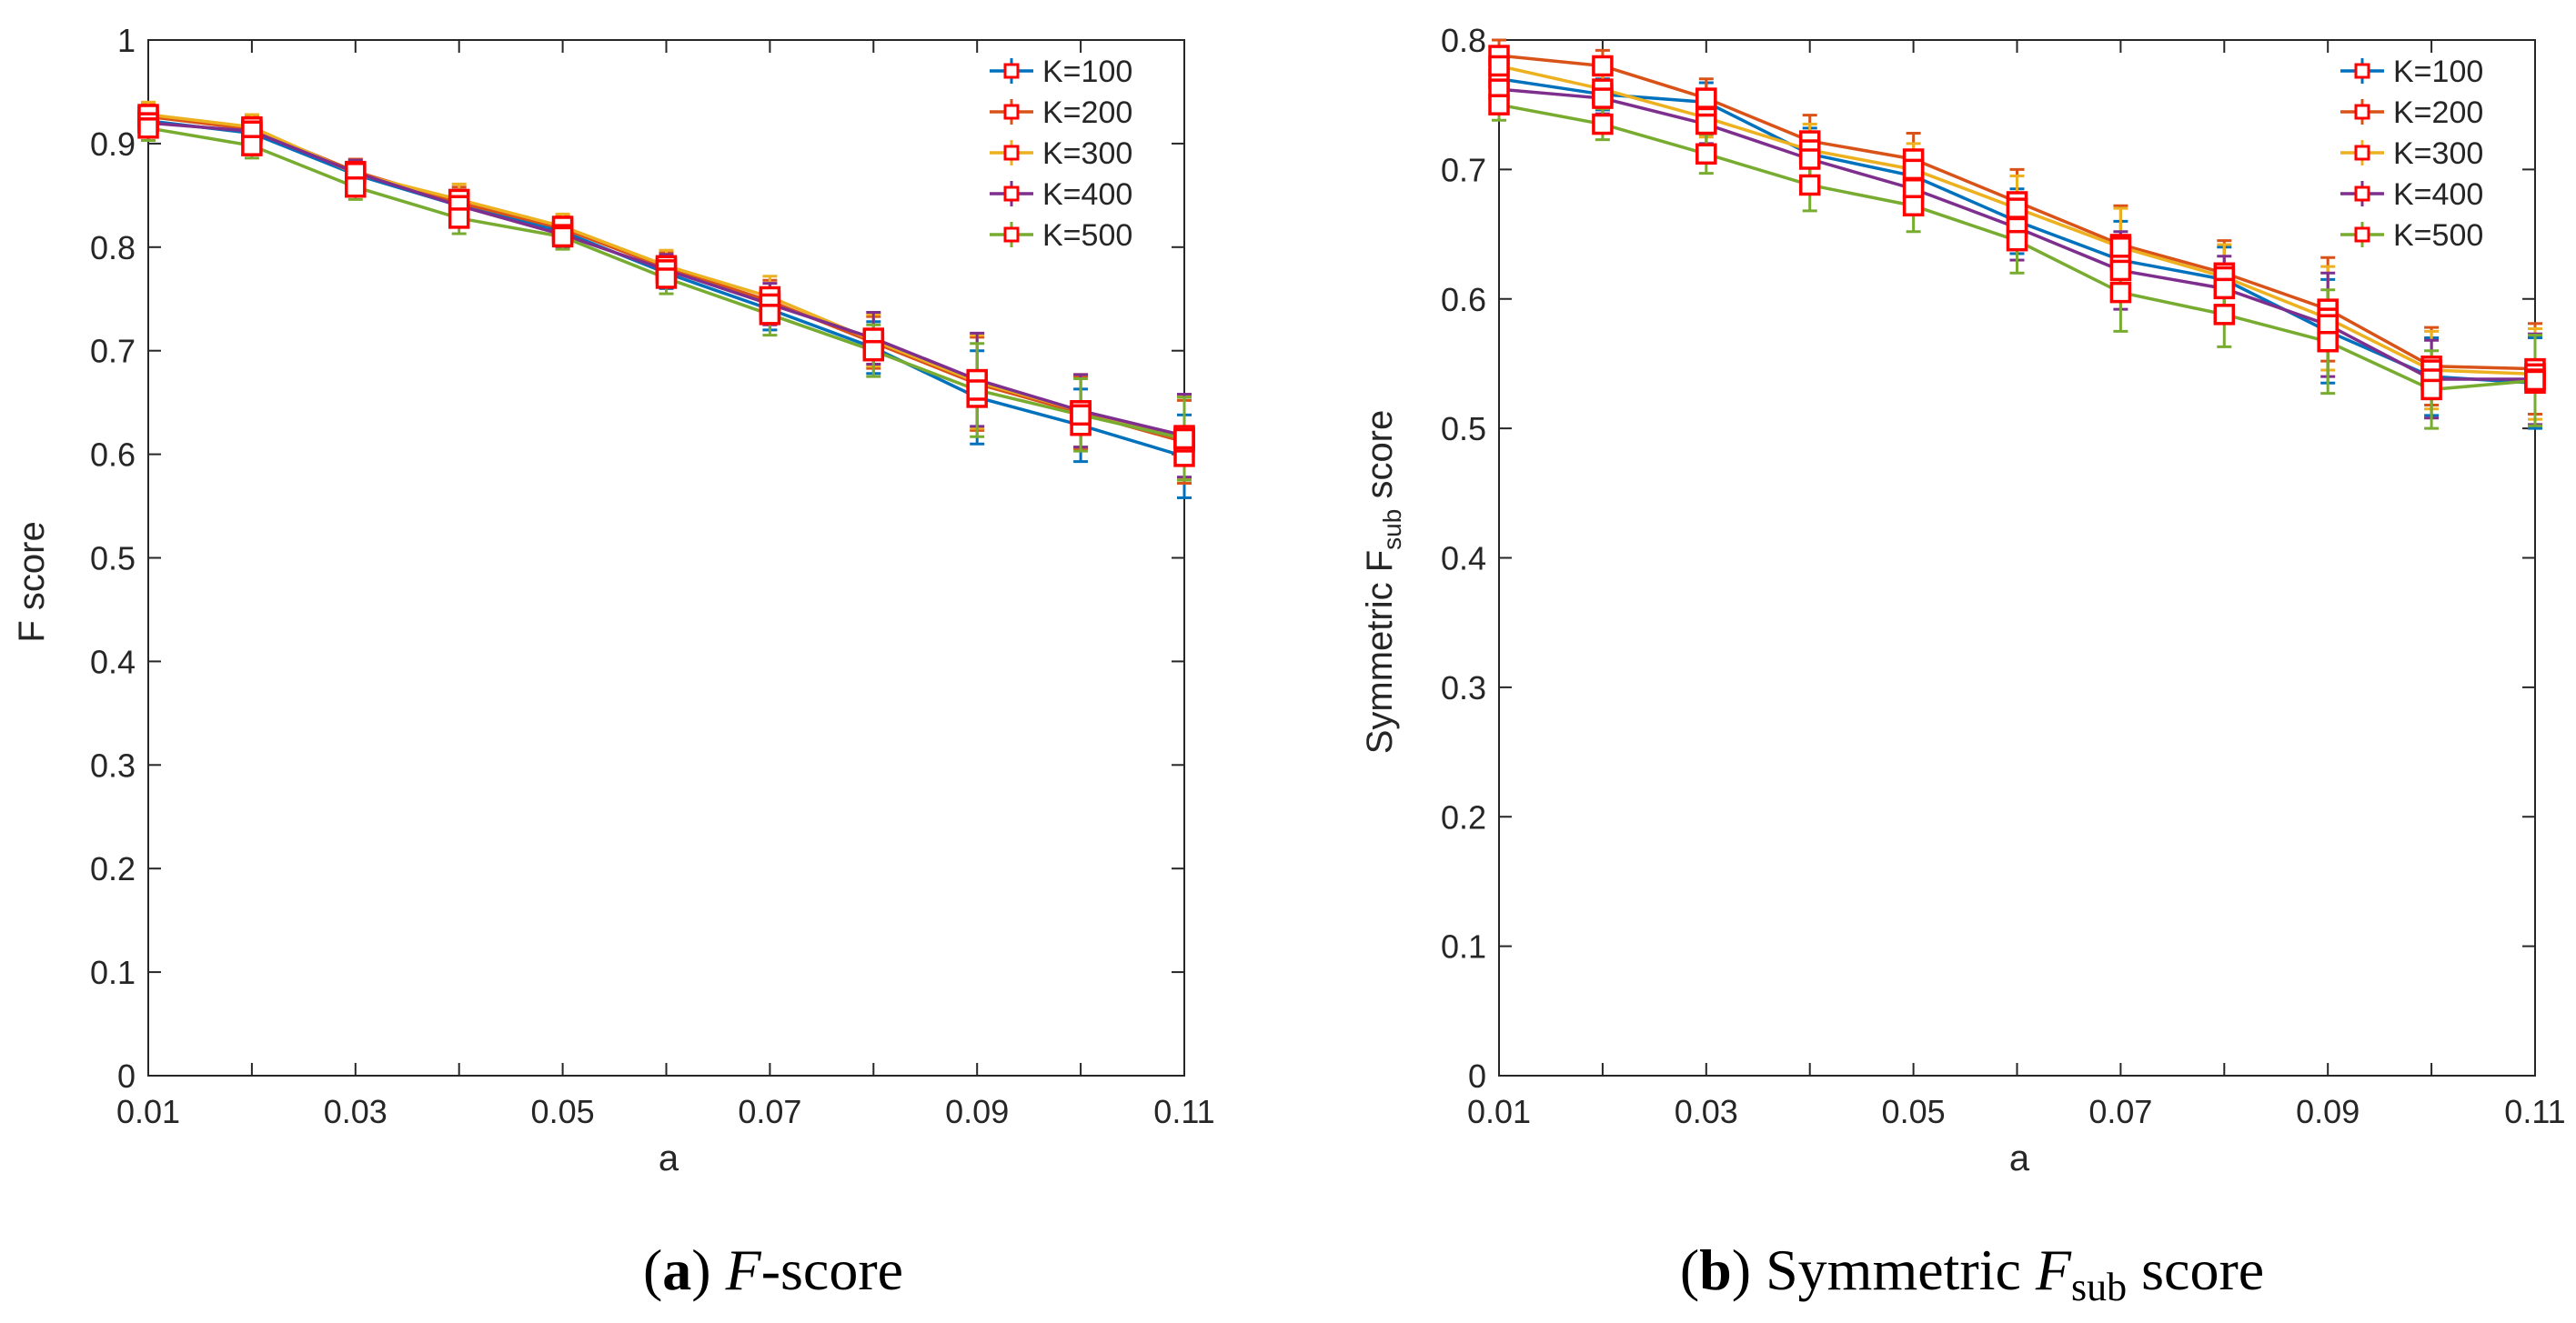  Describe the element at coordinates (148, 1111) in the screenshot. I see `x-tick-label-a-0: 0.01` at that location.